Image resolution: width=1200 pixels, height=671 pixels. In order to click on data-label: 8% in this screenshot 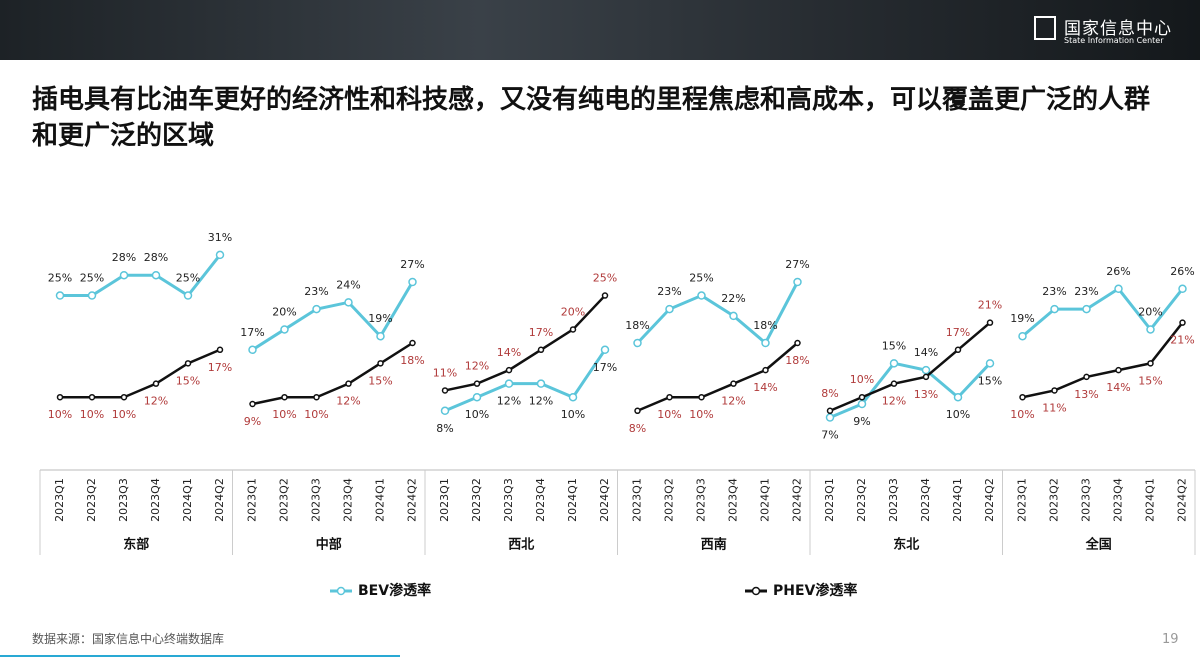, I will do `click(444, 428)`.